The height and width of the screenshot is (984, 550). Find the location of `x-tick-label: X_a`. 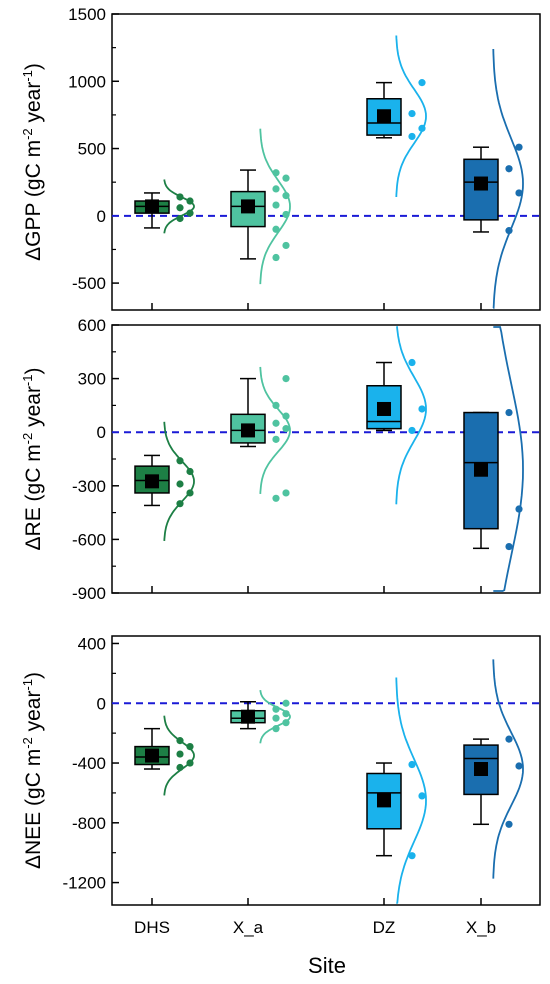

x-tick-label: X_a is located at coordinates (248, 927).